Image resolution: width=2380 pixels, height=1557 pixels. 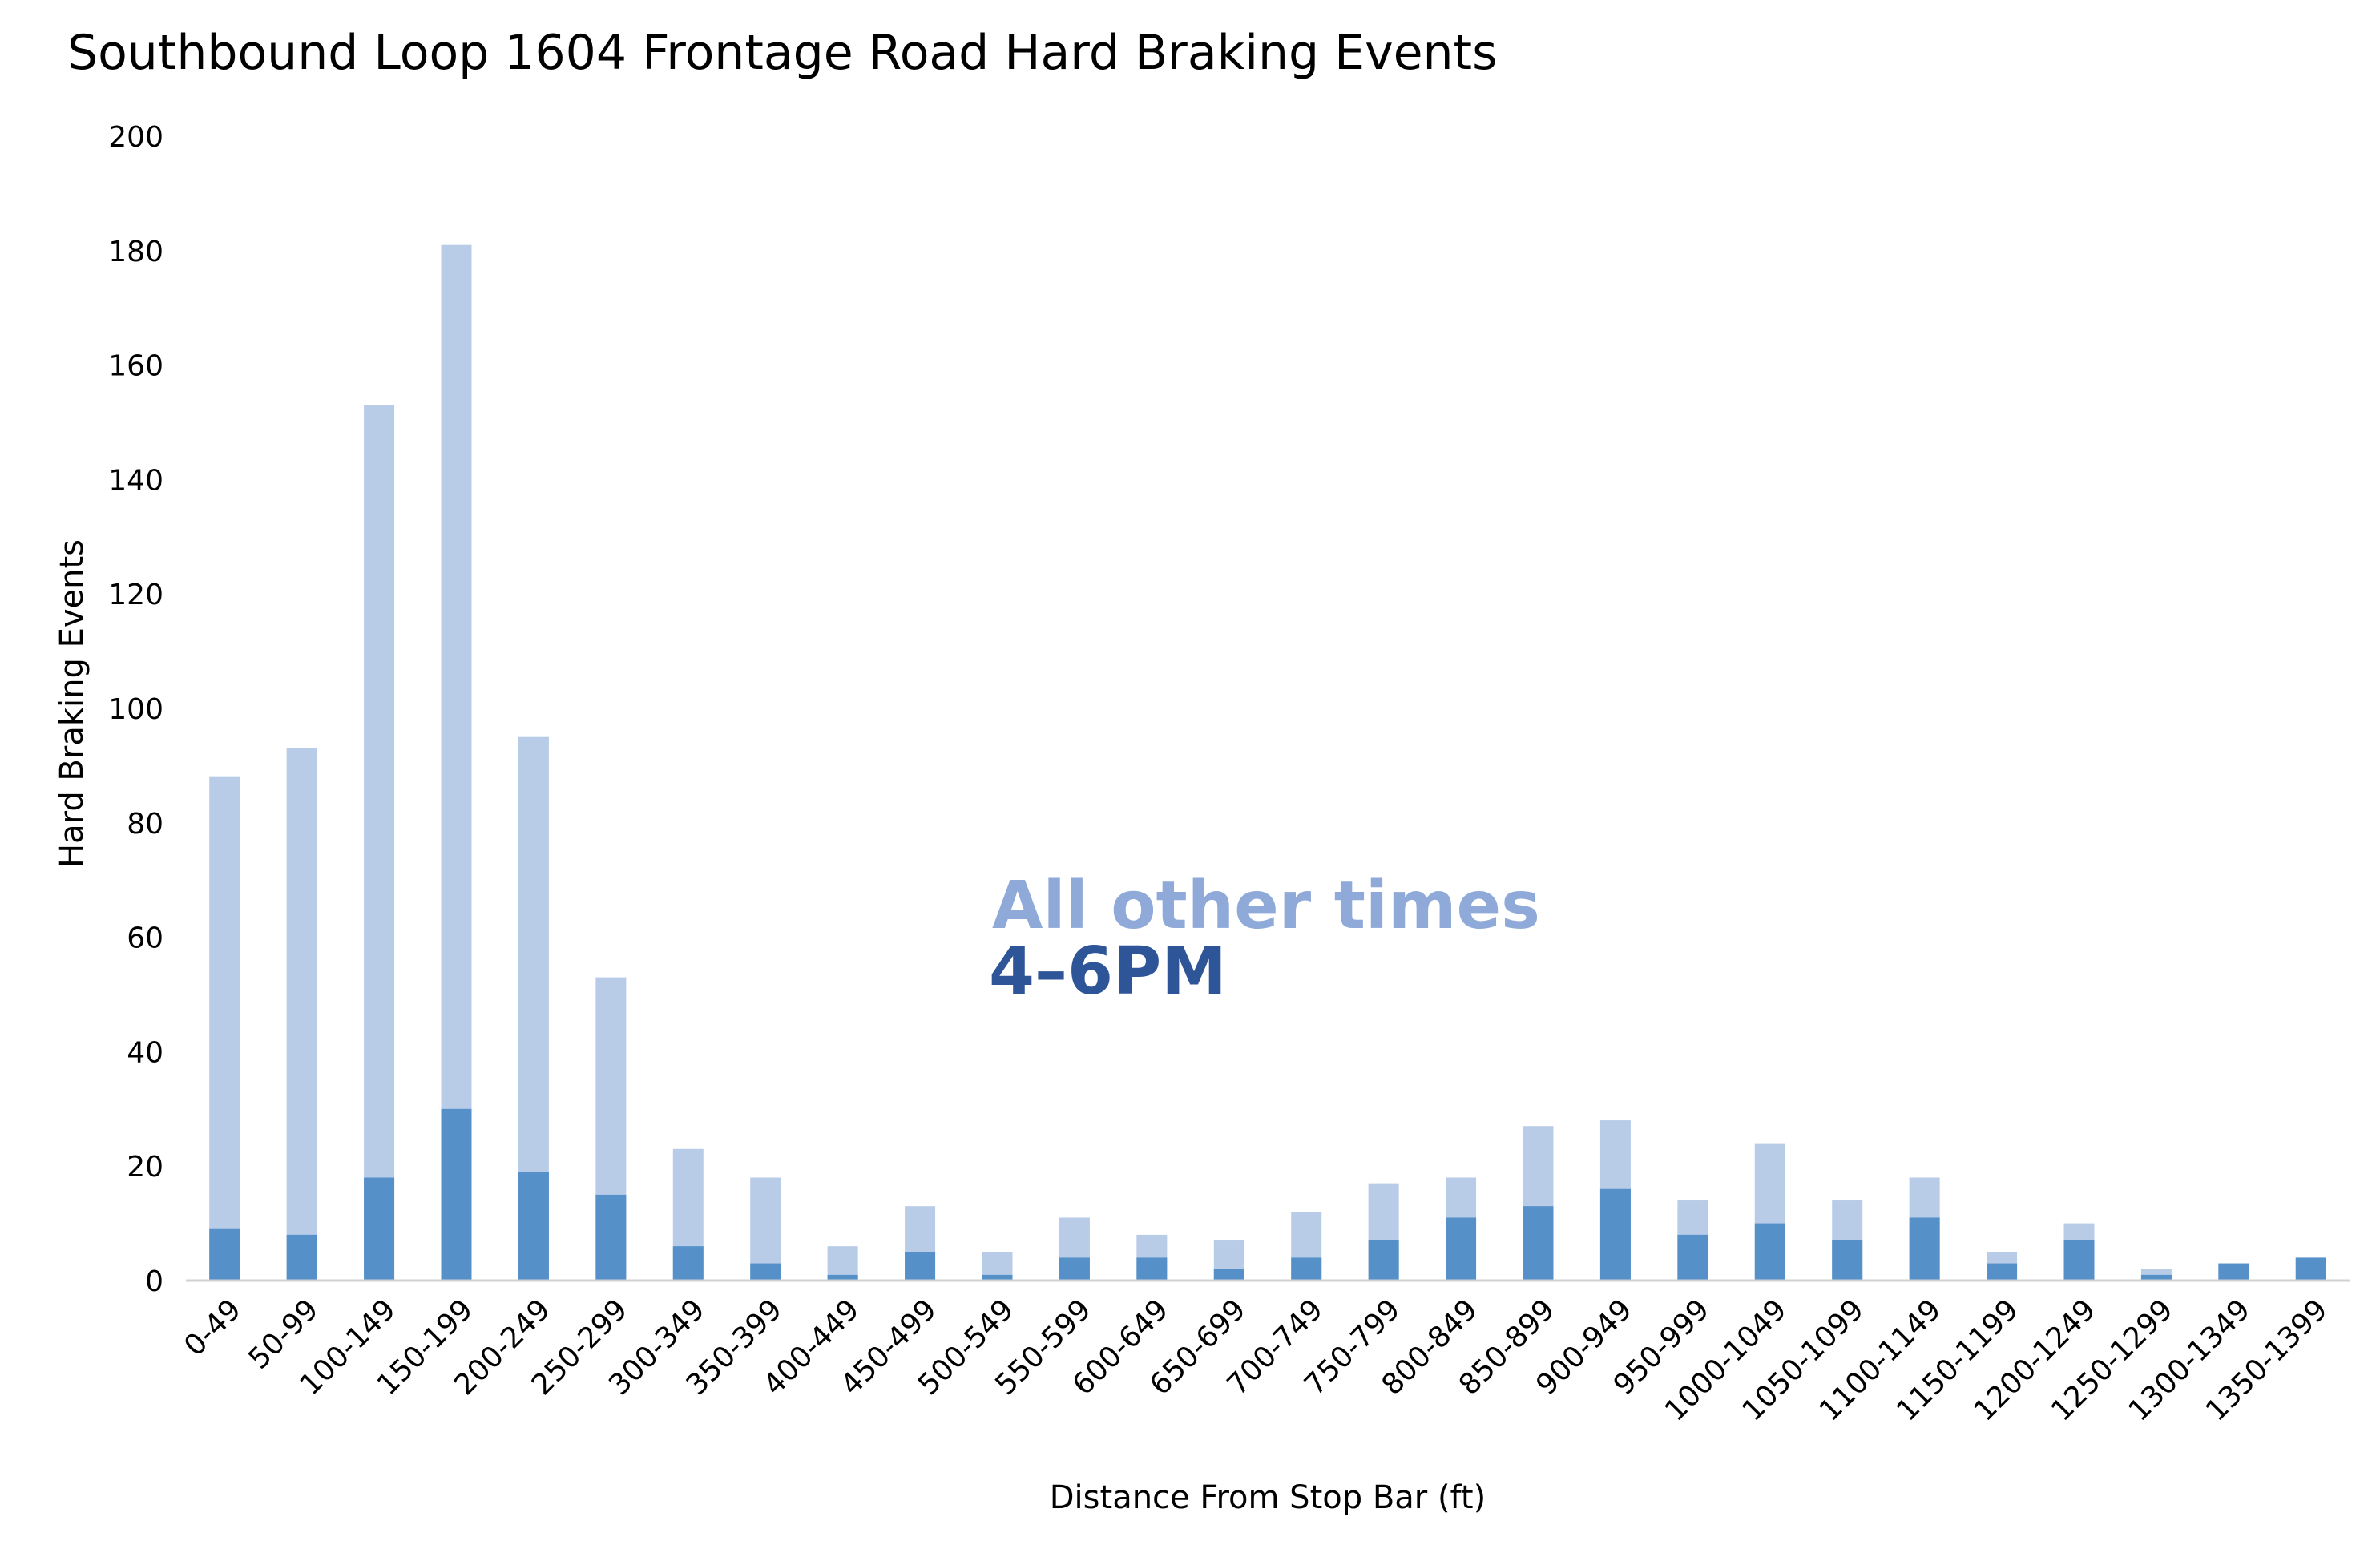 I want to click on x-tick-label: 0-49, so click(x=213, y=1328).